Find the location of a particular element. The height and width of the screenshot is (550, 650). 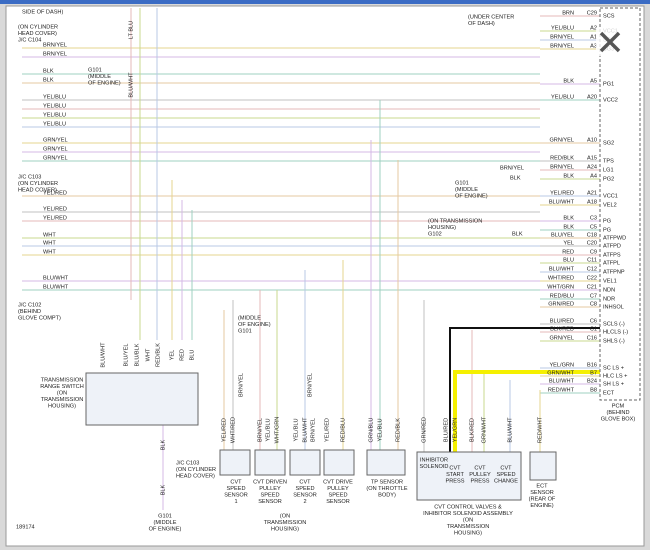

note-line: BODY) is located at coordinates (387, 495).